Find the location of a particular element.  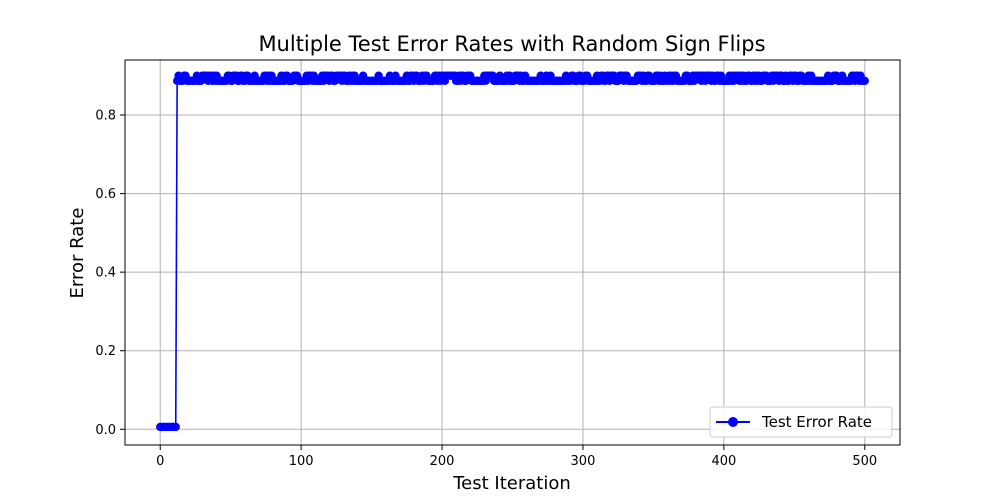

legend-label: Test Error Rate is located at coordinates (816, 422).